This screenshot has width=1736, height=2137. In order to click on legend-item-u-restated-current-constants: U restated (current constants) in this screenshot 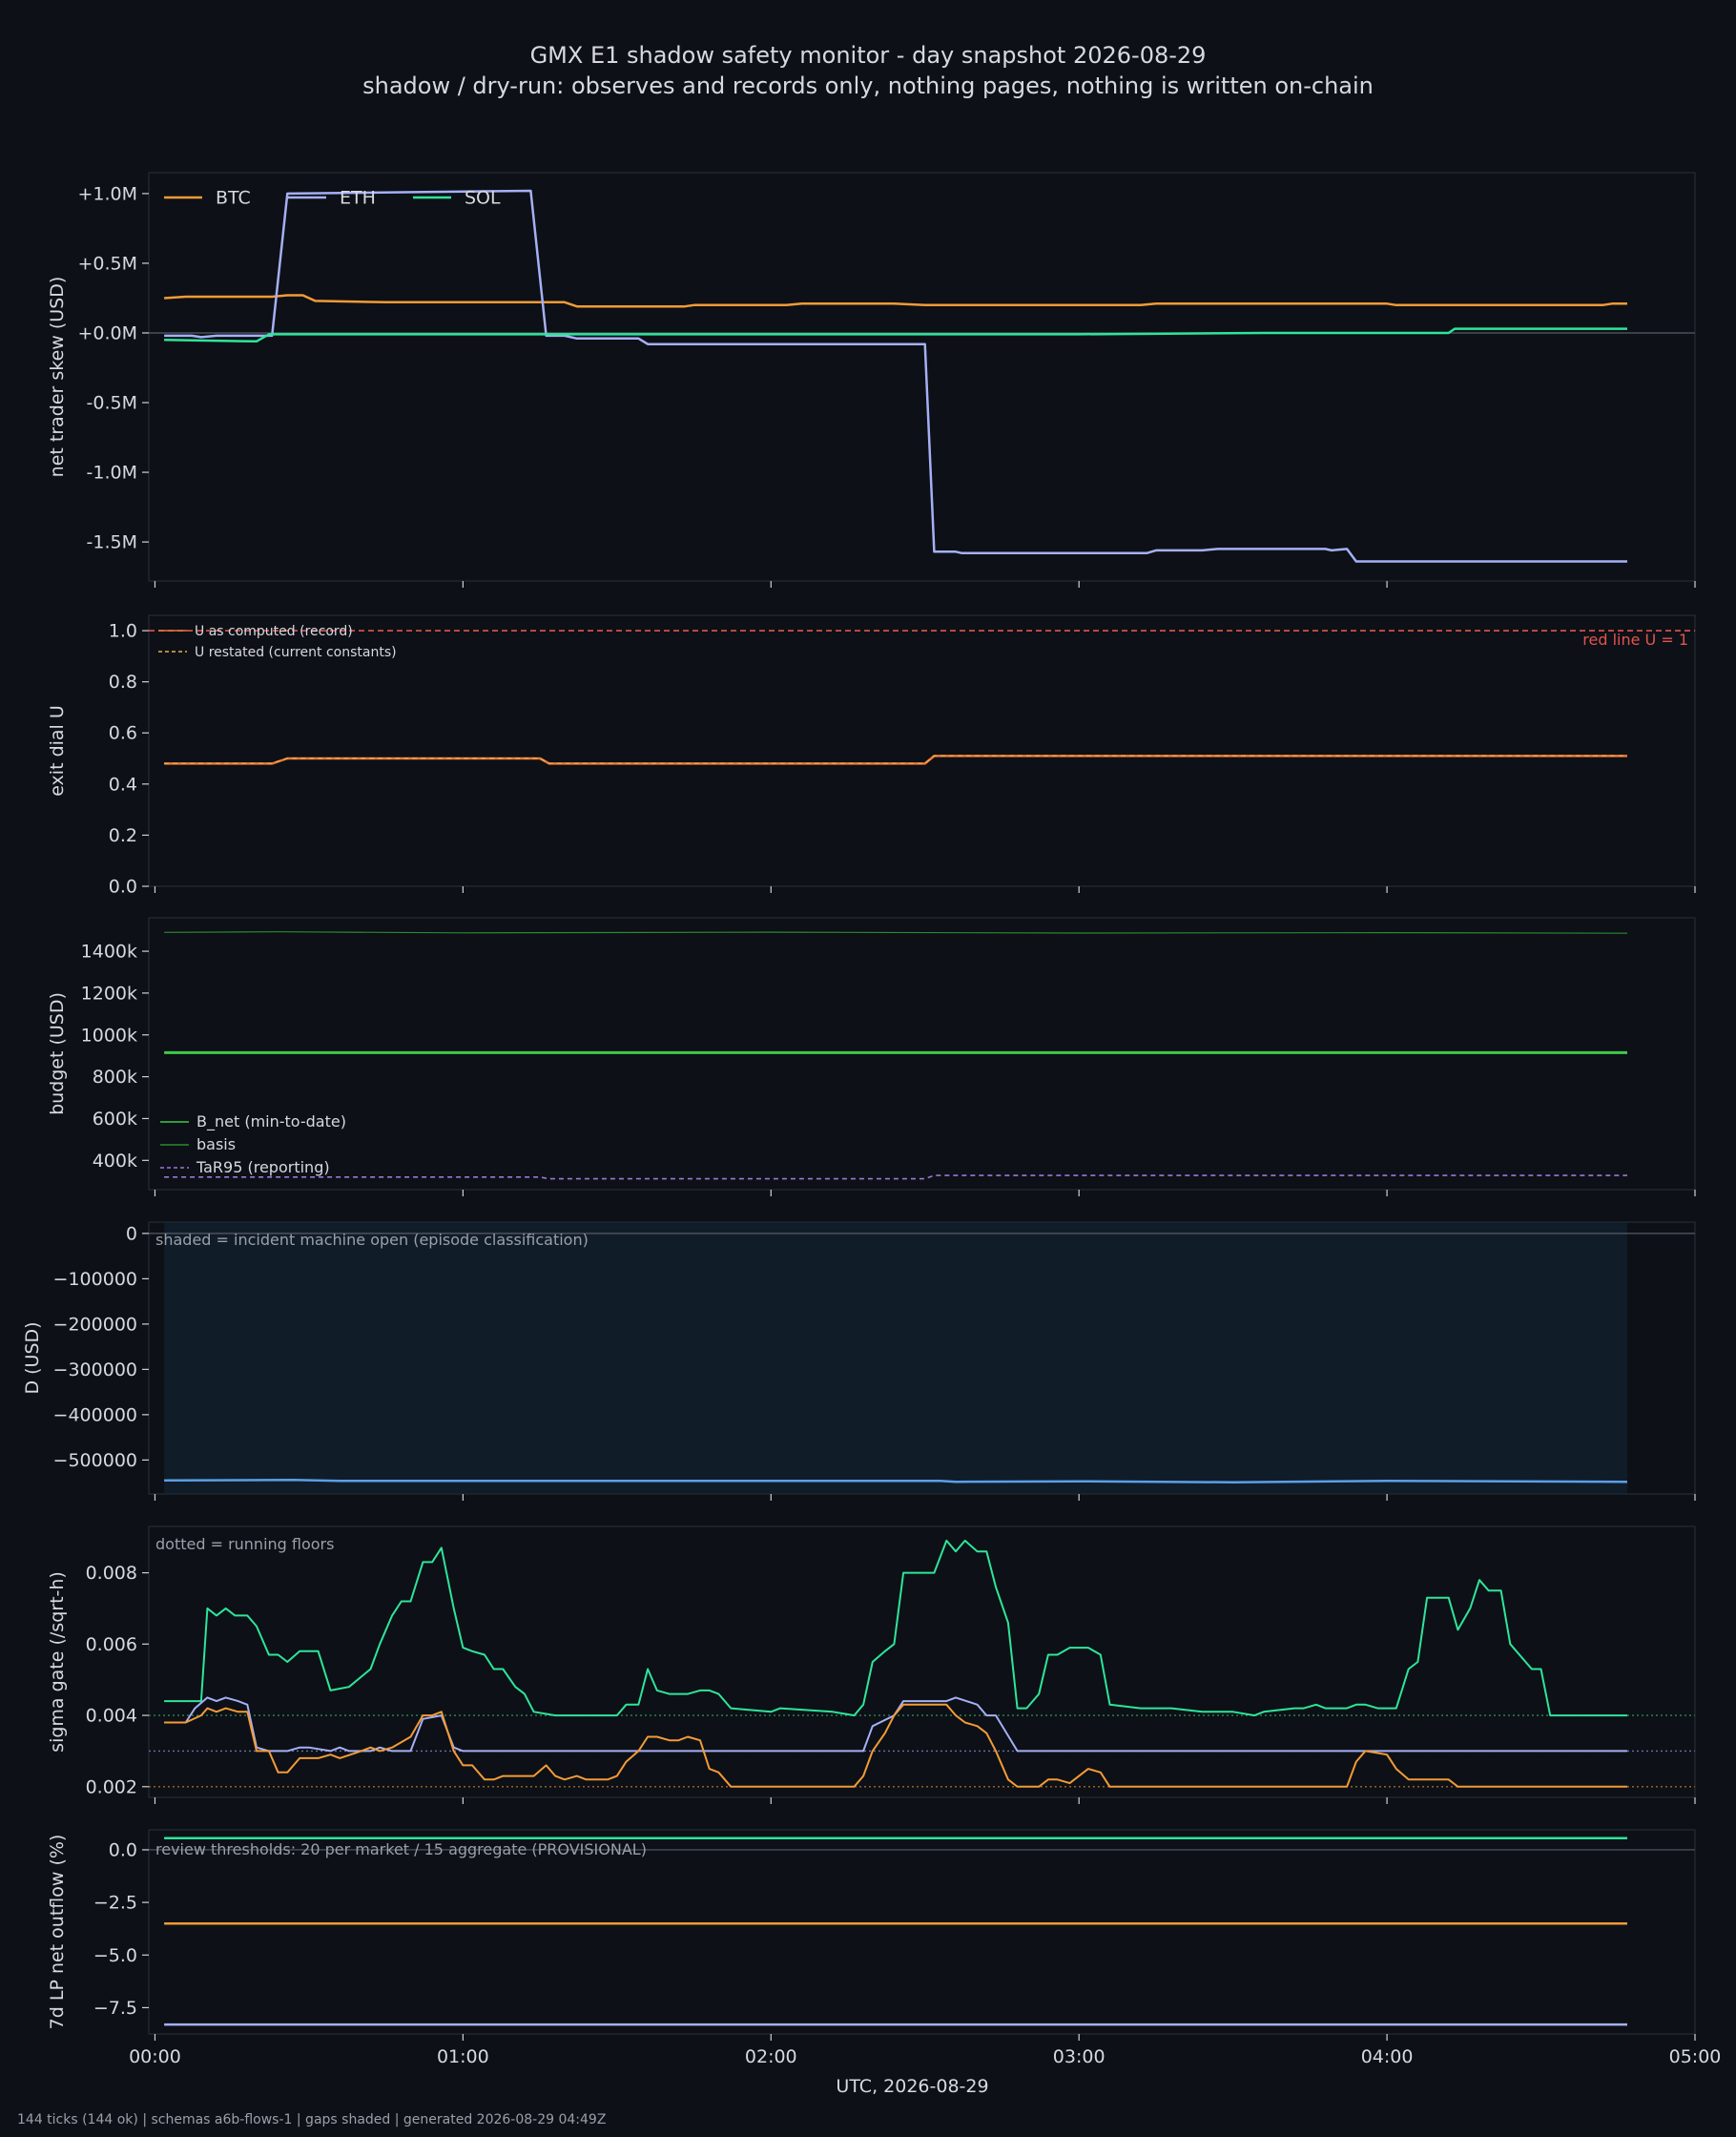, I will do `click(277, 652)`.